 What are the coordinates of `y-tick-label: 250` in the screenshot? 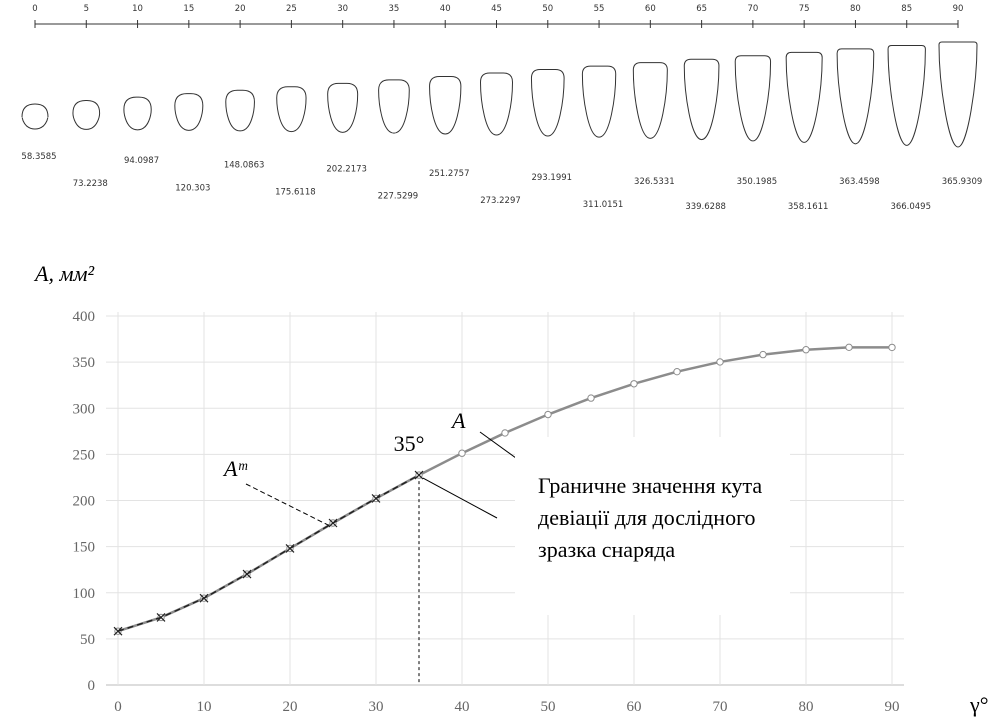 It's located at (84, 455).